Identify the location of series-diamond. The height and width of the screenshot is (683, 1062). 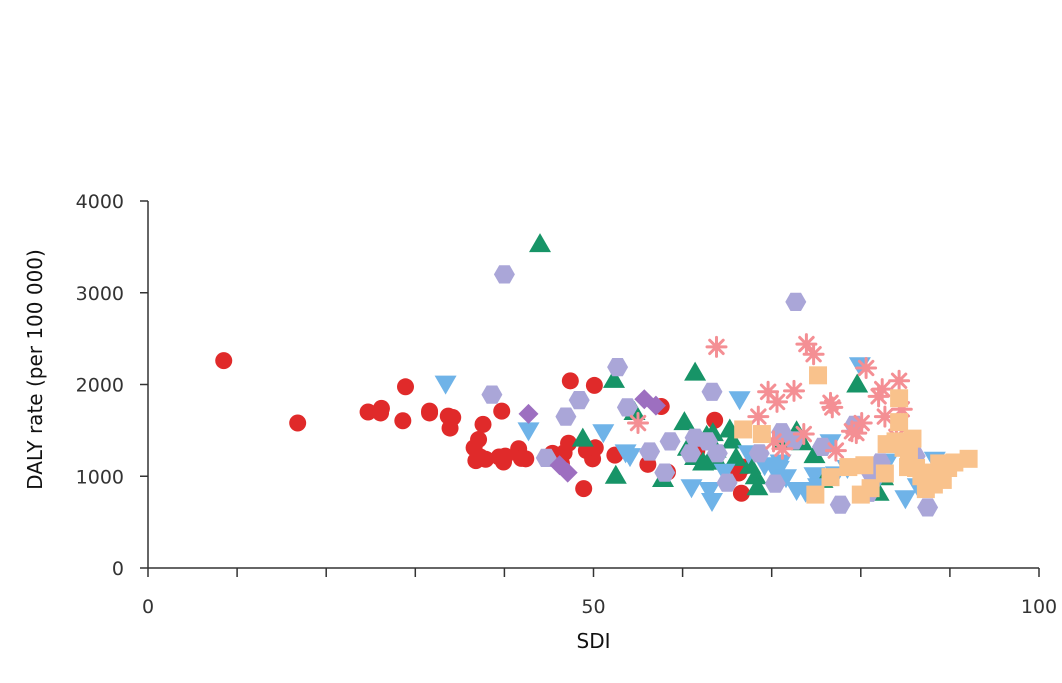
(592, 436).